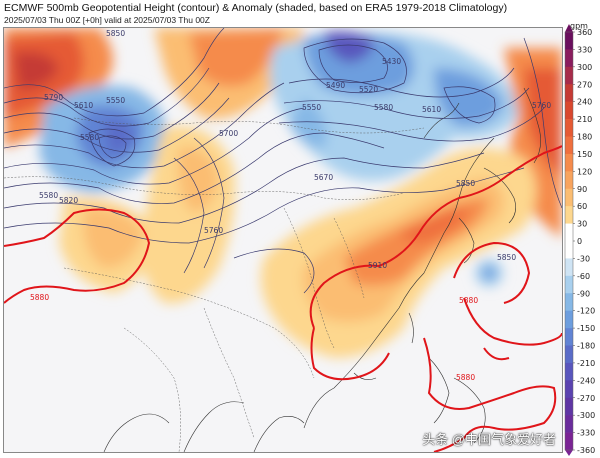 Image resolution: width=600 pixels, height=458 pixels. What do you see at coordinates (489, 439) in the screenshot?
I see `watermark: 头条 @中国气象爱好者` at bounding box center [489, 439].